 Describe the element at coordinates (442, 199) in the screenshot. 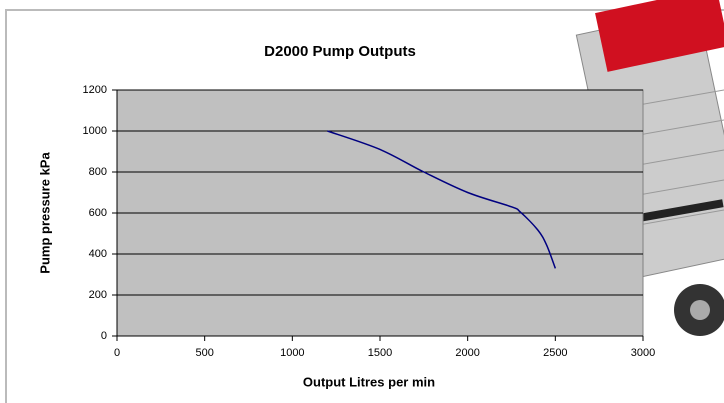

I see `data-line` at that location.